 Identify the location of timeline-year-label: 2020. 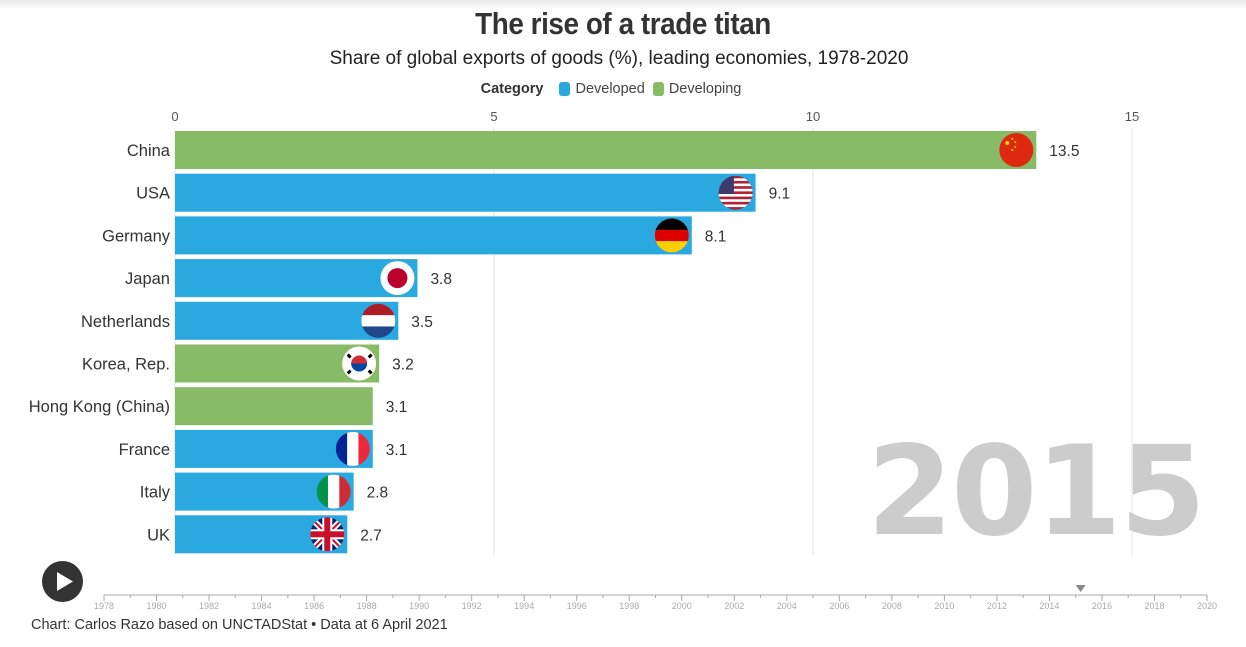
(1207, 606).